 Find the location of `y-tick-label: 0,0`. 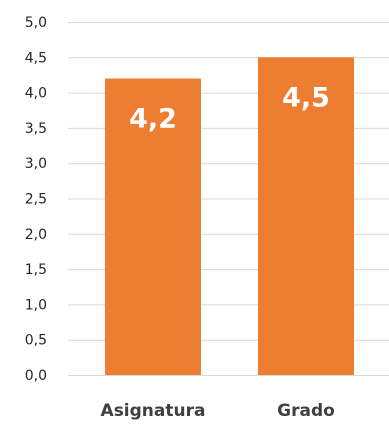

y-tick-label: 0,0 is located at coordinates (36, 376).